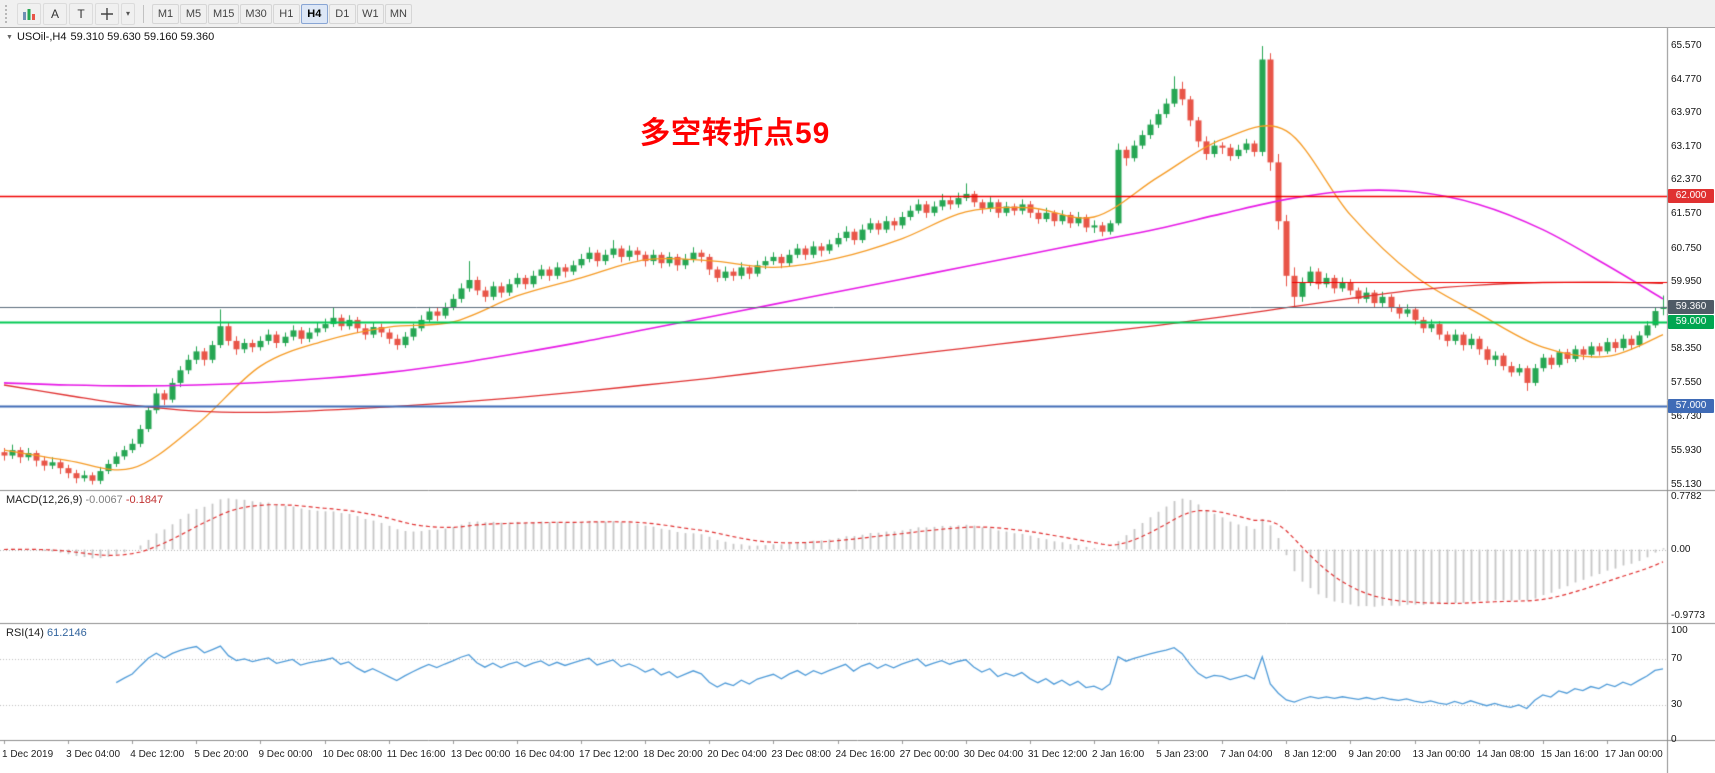 This screenshot has height=773, width=1715. What do you see at coordinates (1691, 406) in the screenshot?
I see `price-badge-support-57: 57.000` at bounding box center [1691, 406].